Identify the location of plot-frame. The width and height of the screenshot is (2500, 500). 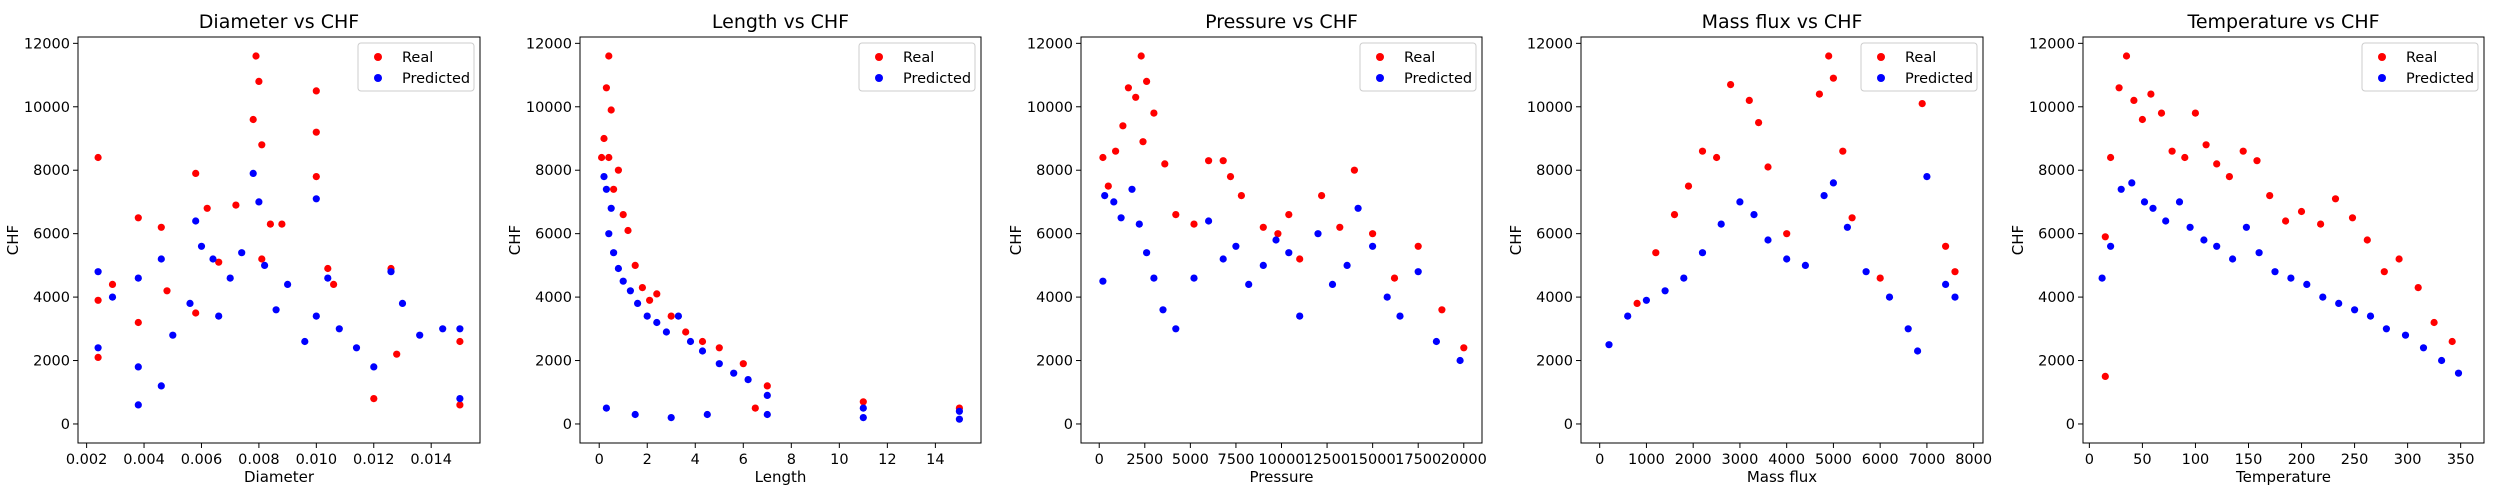
(1281, 240).